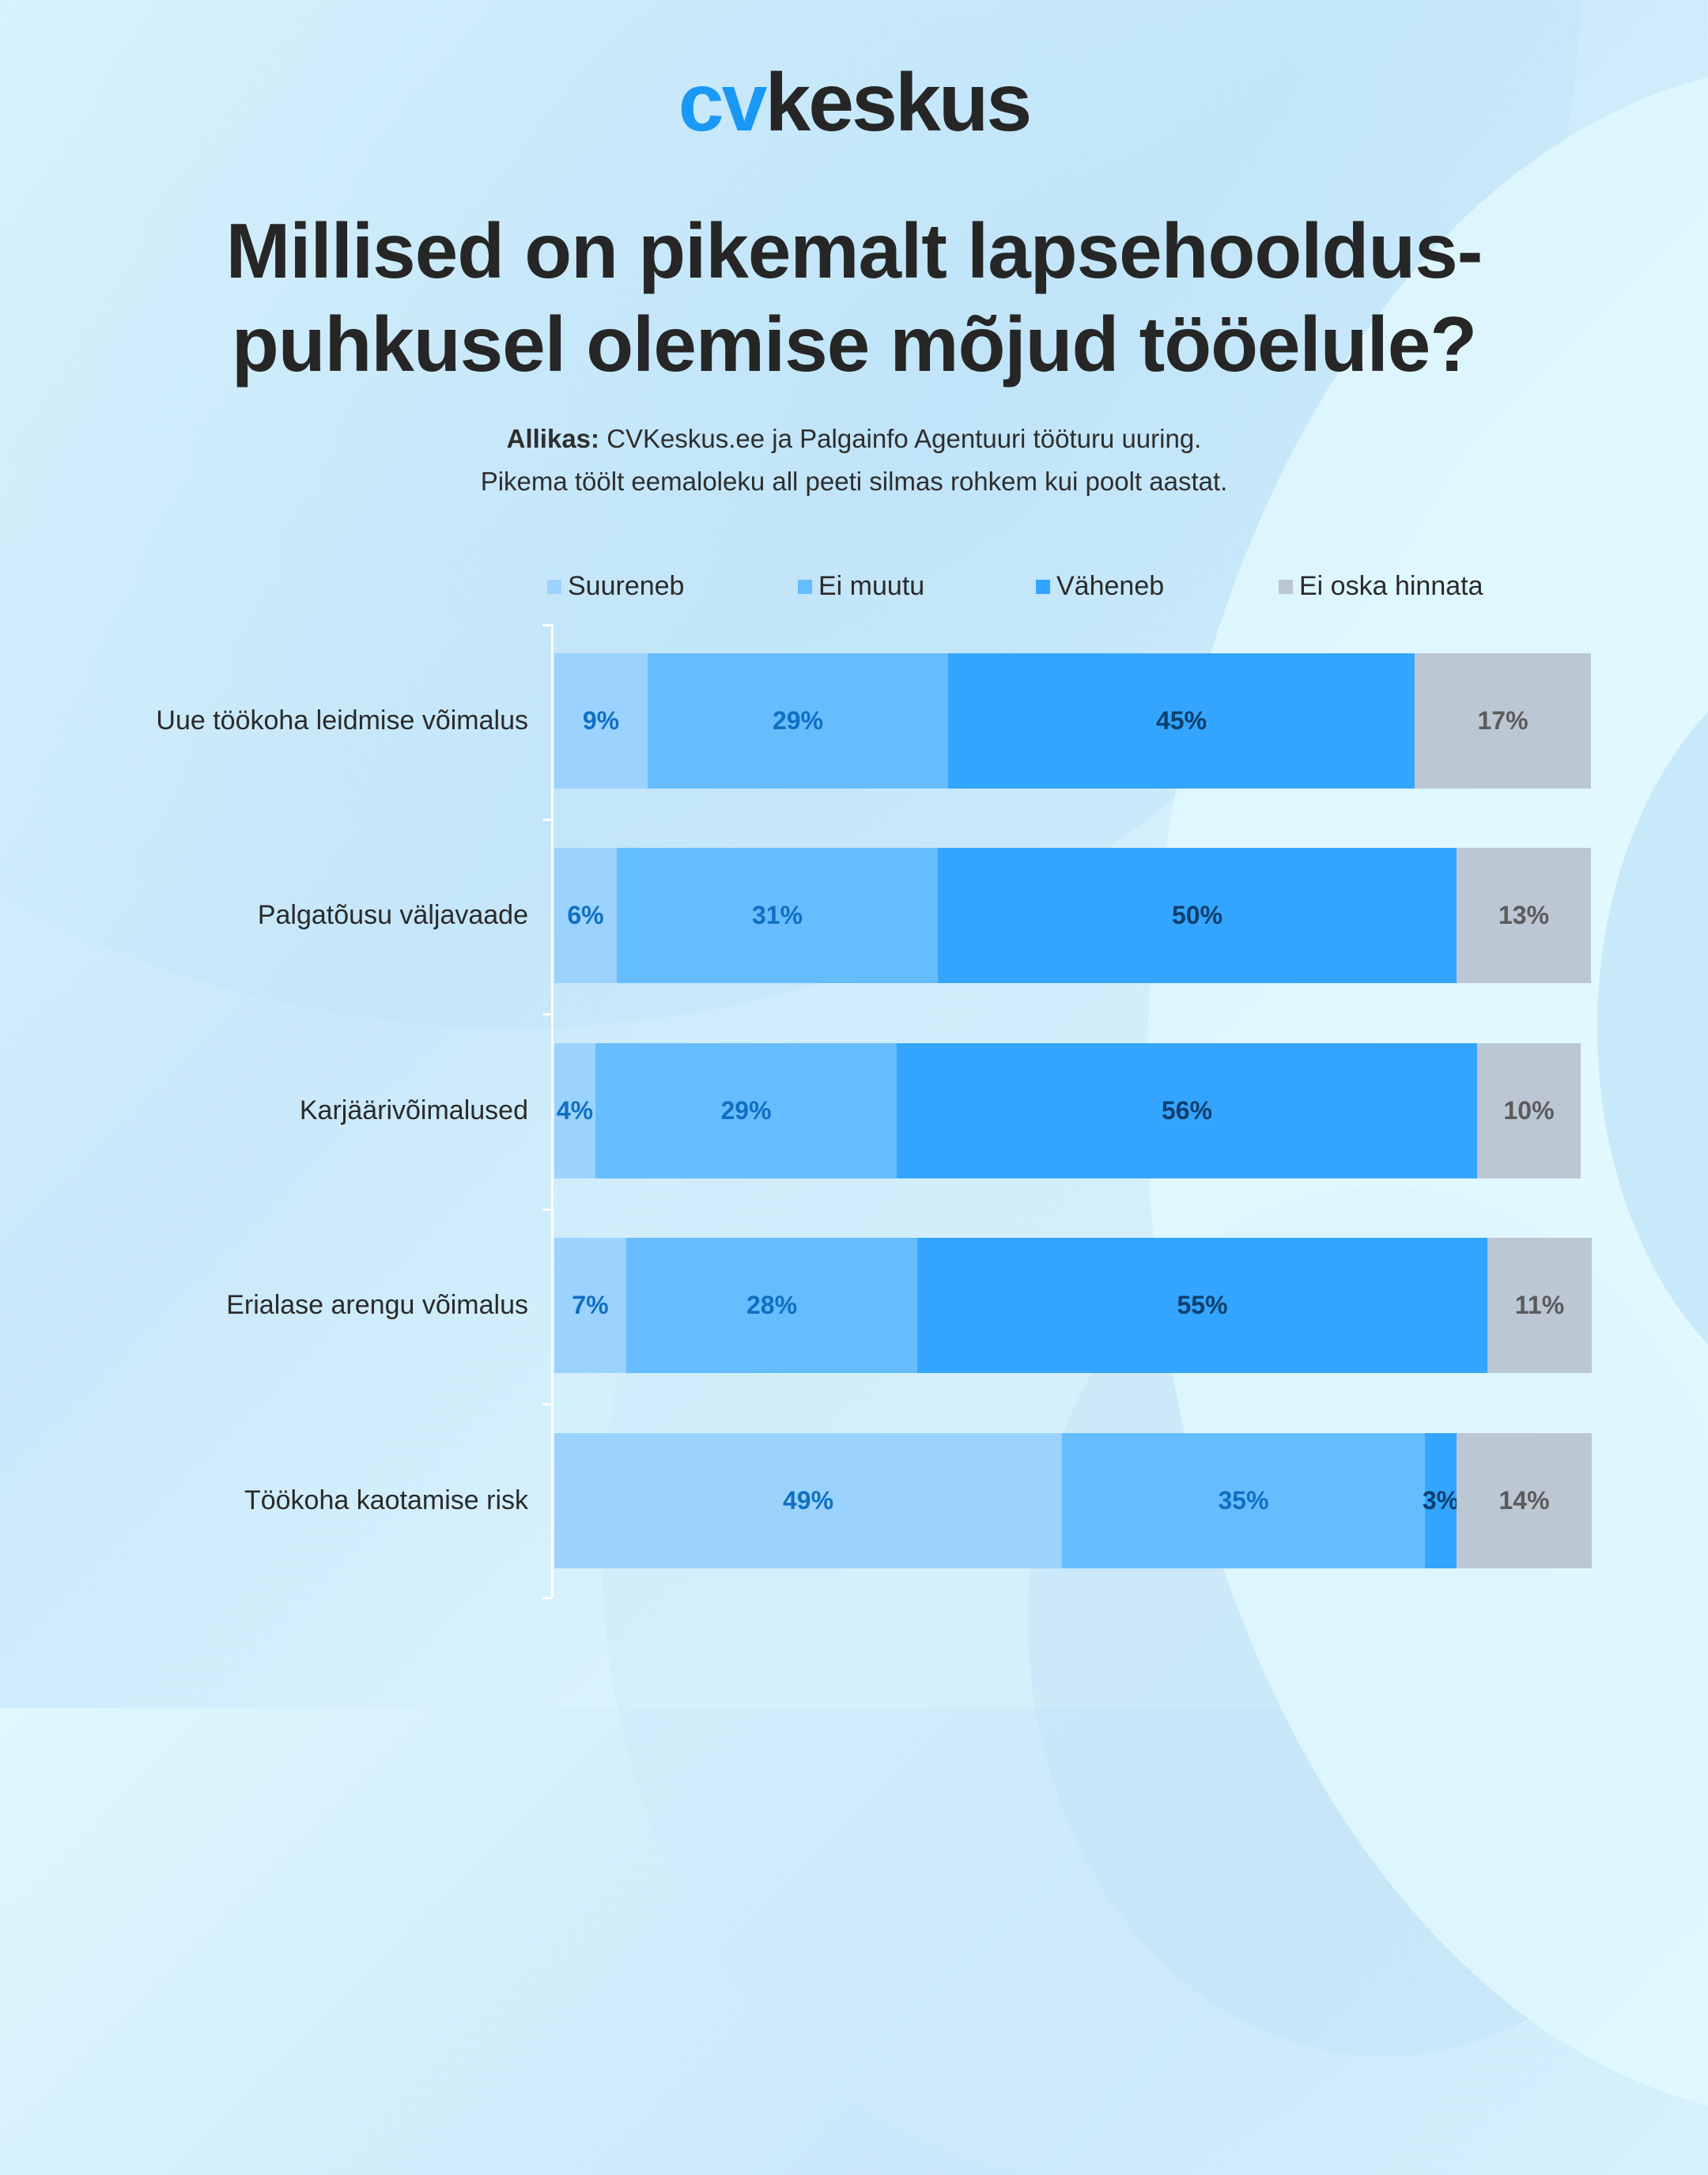  Describe the element at coordinates (342, 720) in the screenshot. I see `row-label: Uue töökoha leidmise võimalus` at that location.